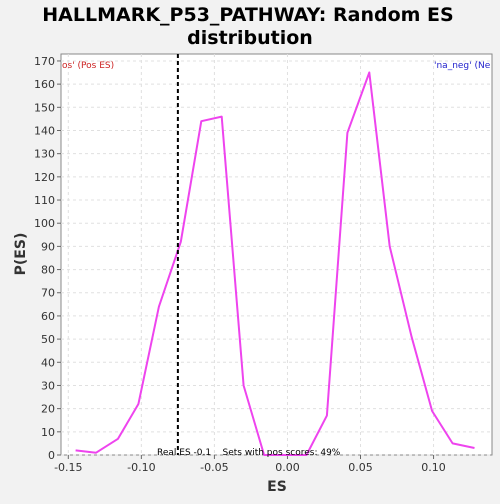 The width and height of the screenshot is (500, 504). Describe the element at coordinates (287, 467) in the screenshot. I see `x-tick-label: 0.00` at that location.